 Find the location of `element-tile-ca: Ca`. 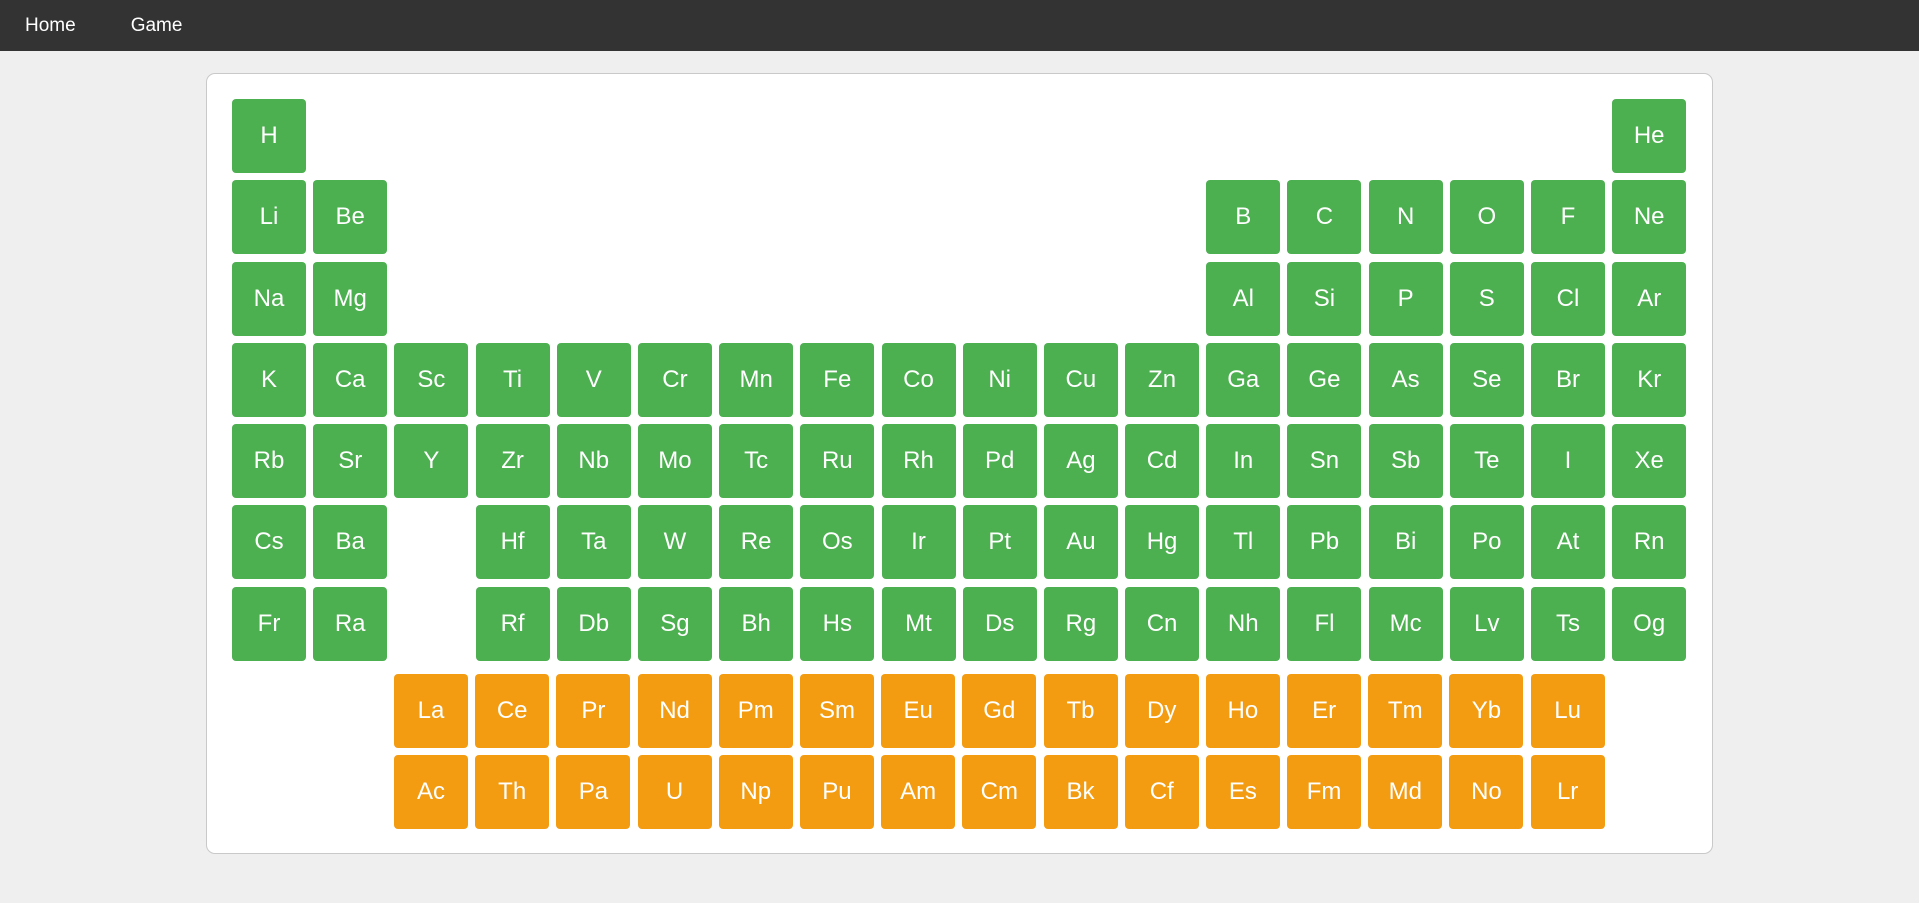

element-tile-ca: Ca is located at coordinates (350, 379).